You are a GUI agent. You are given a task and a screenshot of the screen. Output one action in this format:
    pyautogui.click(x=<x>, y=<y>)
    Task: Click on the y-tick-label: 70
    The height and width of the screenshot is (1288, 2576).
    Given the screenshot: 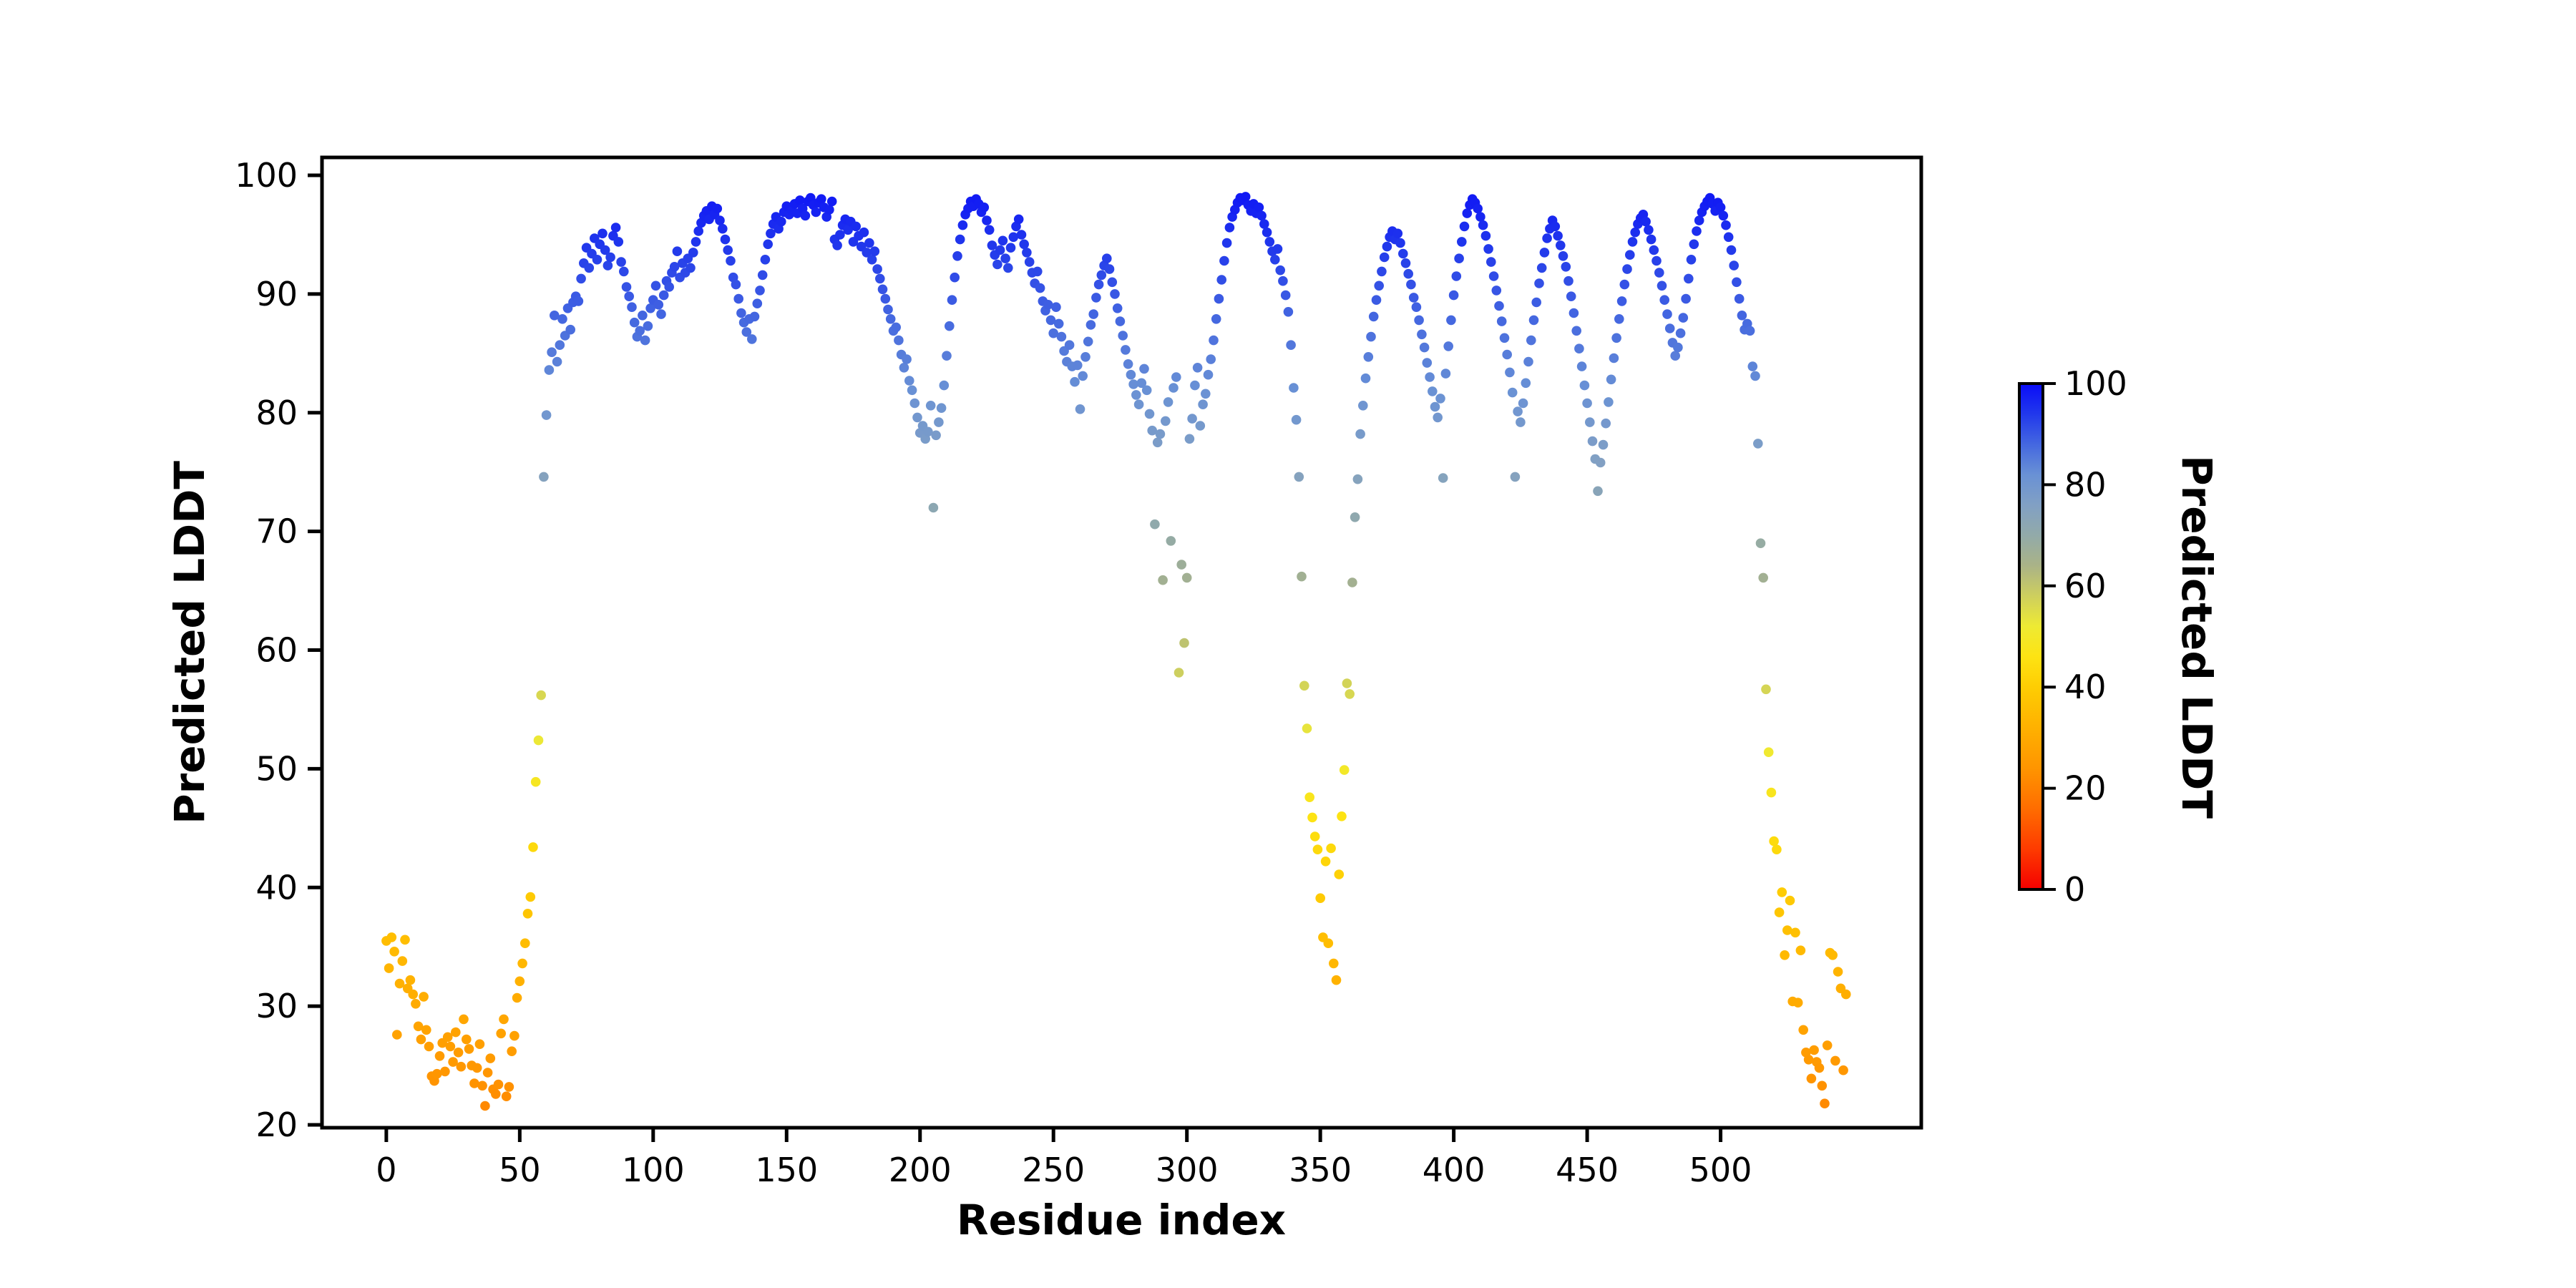 What is the action you would take?
    pyautogui.click(x=276, y=531)
    